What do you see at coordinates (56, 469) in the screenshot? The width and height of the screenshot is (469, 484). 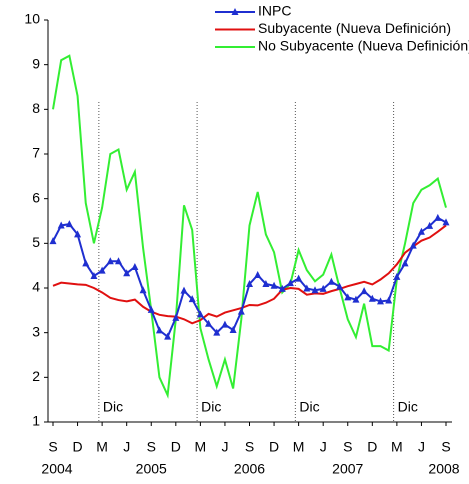 I see `year-label: 2004` at bounding box center [56, 469].